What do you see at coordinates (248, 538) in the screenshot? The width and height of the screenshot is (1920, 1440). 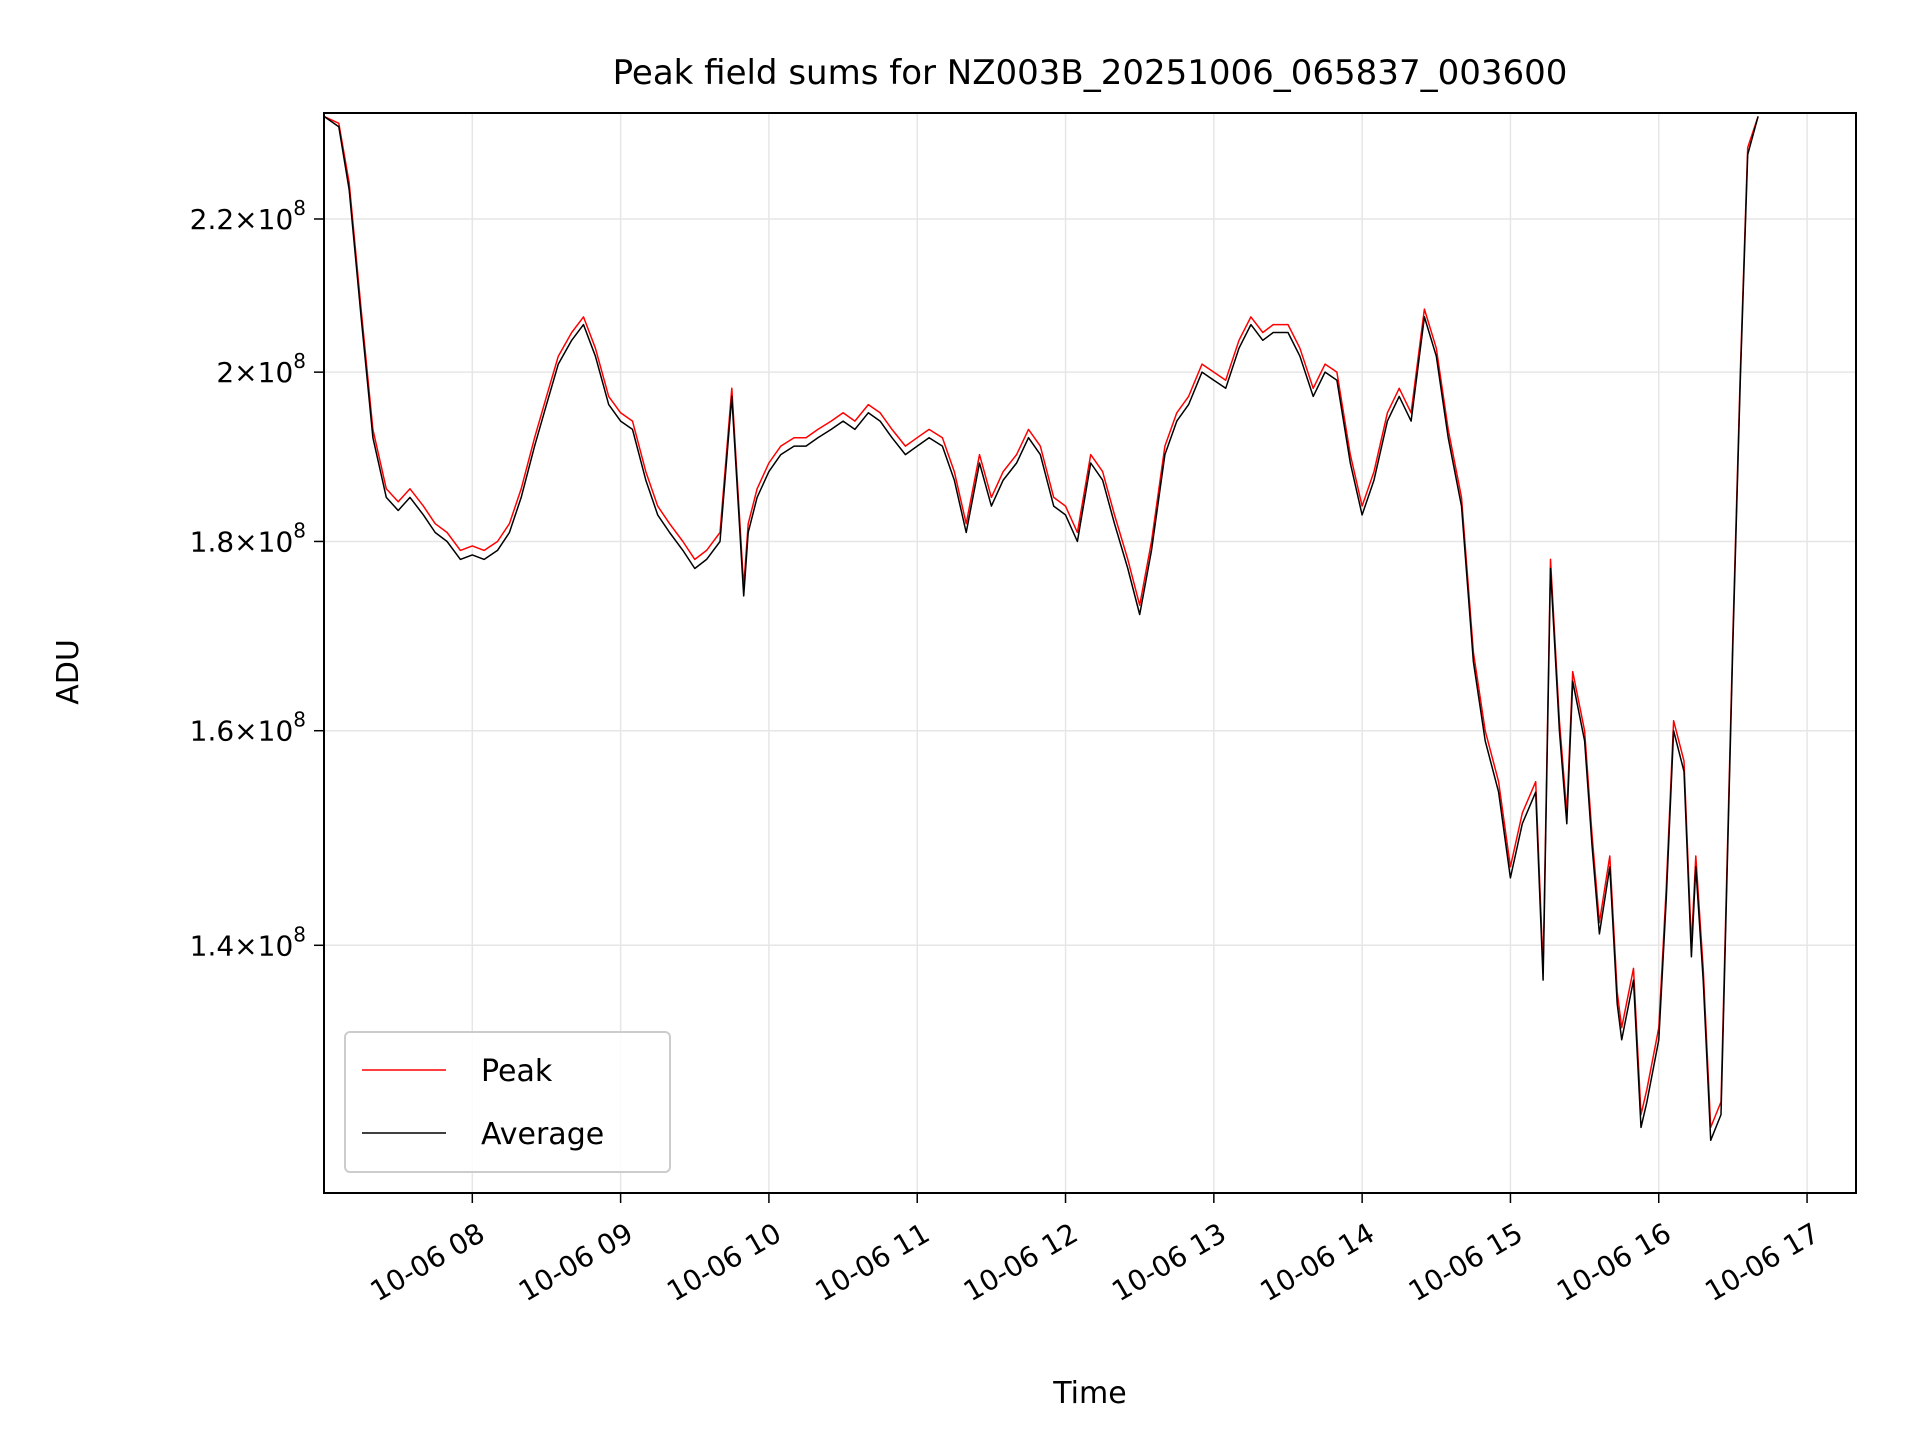 I see `y-tick-label: 1.8×10⁸` at bounding box center [248, 538].